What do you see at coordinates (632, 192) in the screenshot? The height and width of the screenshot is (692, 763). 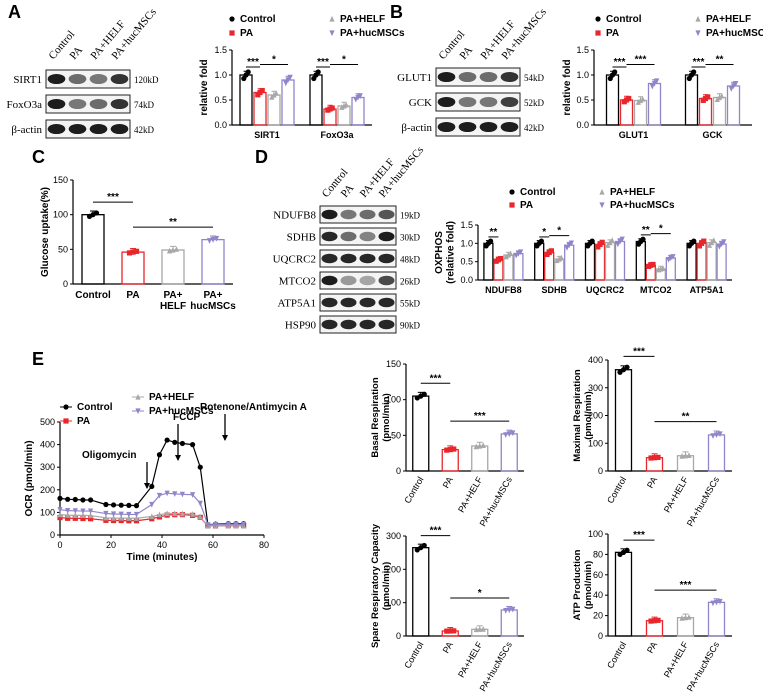 I see `legend-label: PA+HELF` at bounding box center [632, 192].